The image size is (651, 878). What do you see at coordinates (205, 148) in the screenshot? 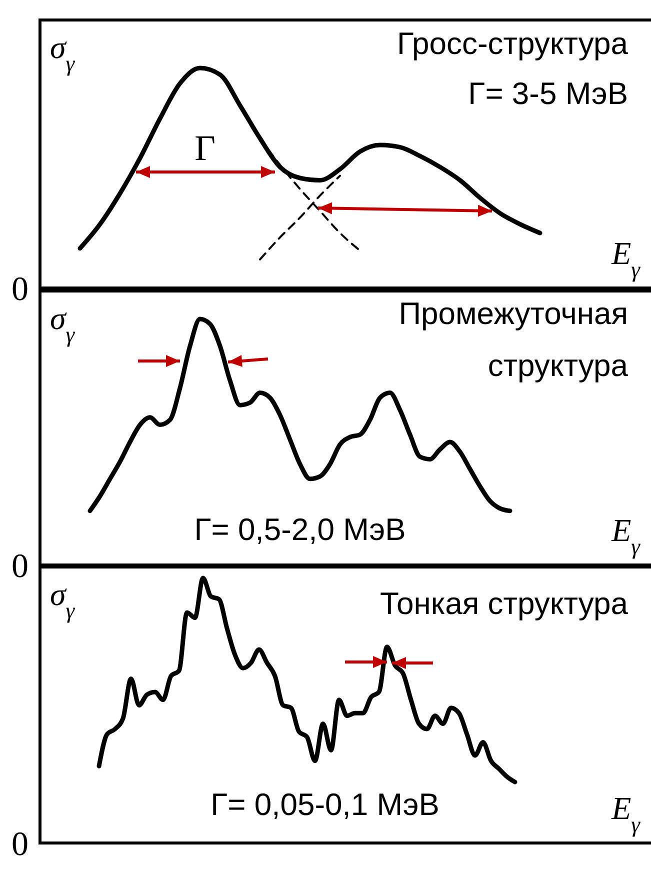
I see `annotation: Γ` at bounding box center [205, 148].